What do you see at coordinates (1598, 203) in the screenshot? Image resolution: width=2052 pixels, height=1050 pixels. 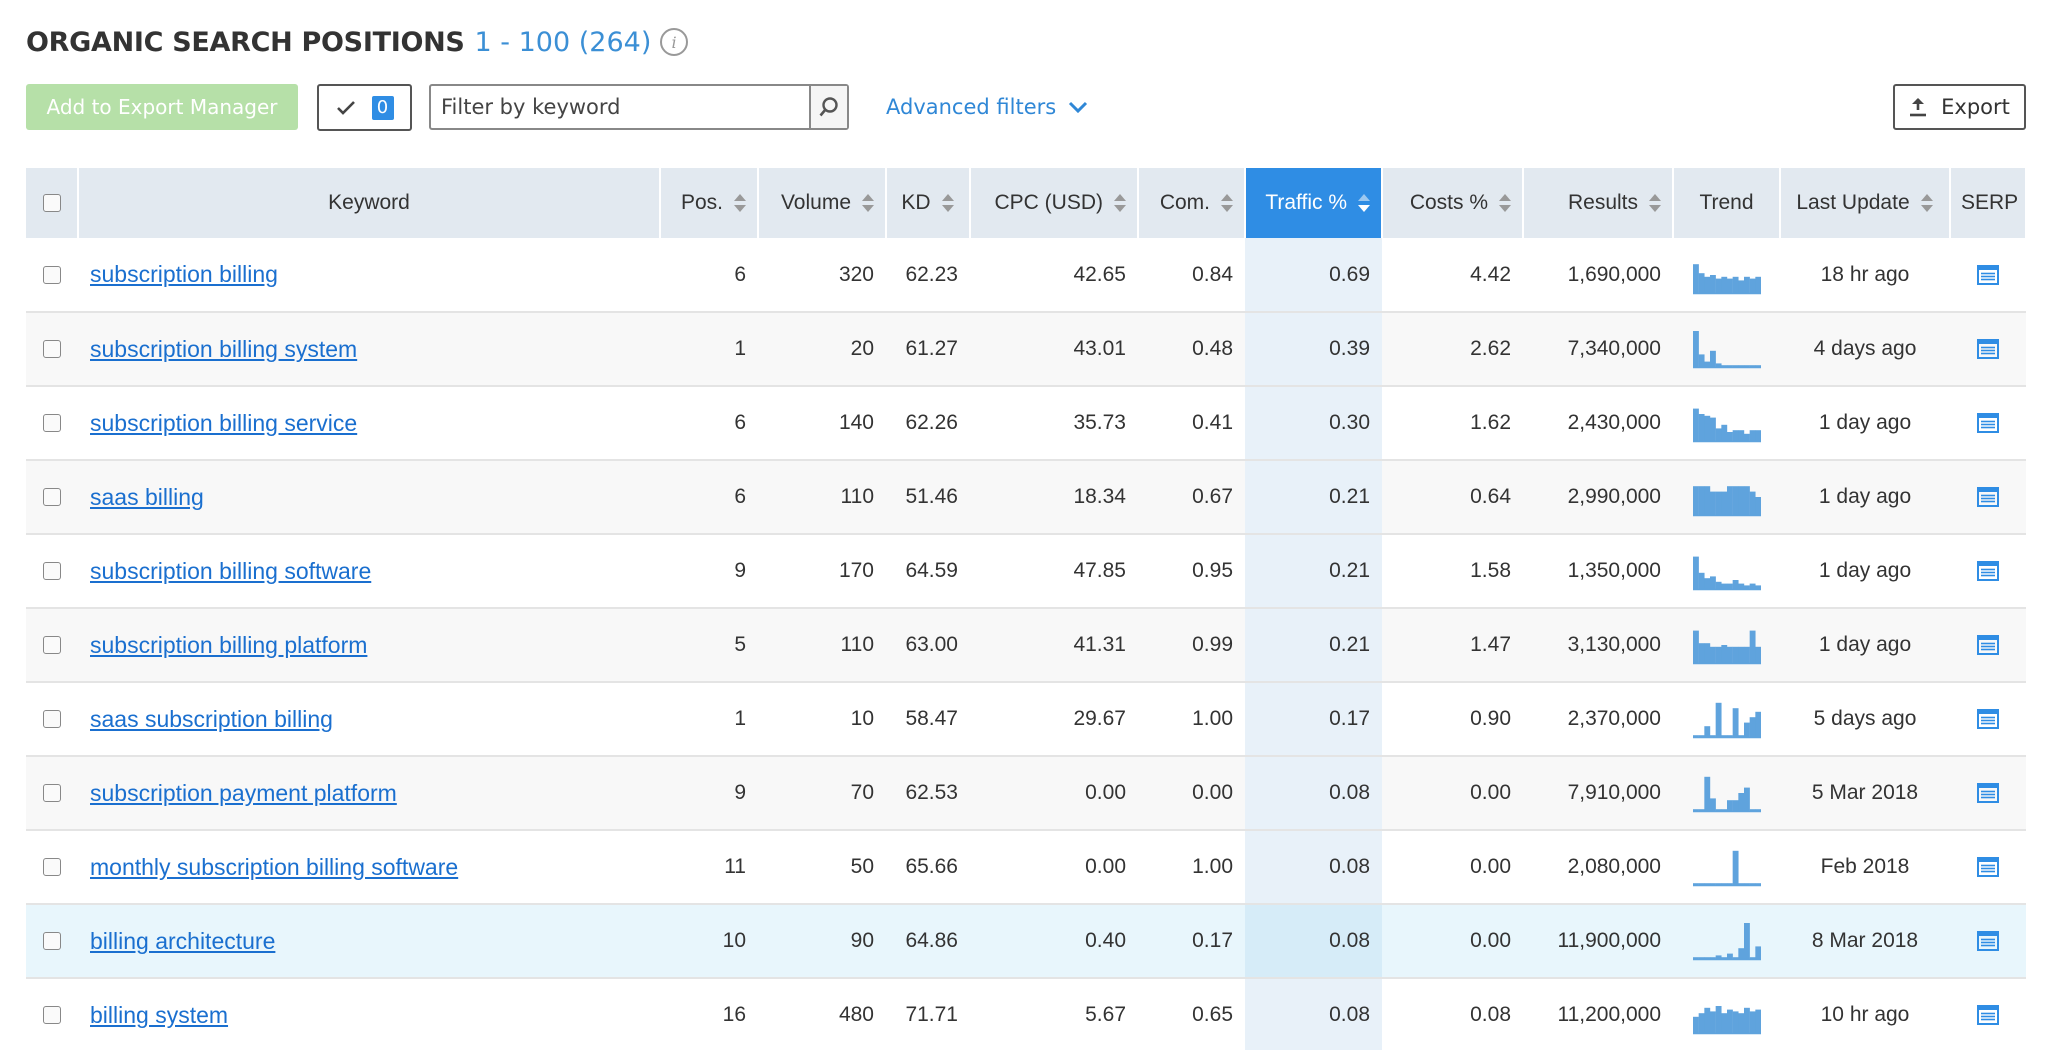 I see `col-results: Results` at bounding box center [1598, 203].